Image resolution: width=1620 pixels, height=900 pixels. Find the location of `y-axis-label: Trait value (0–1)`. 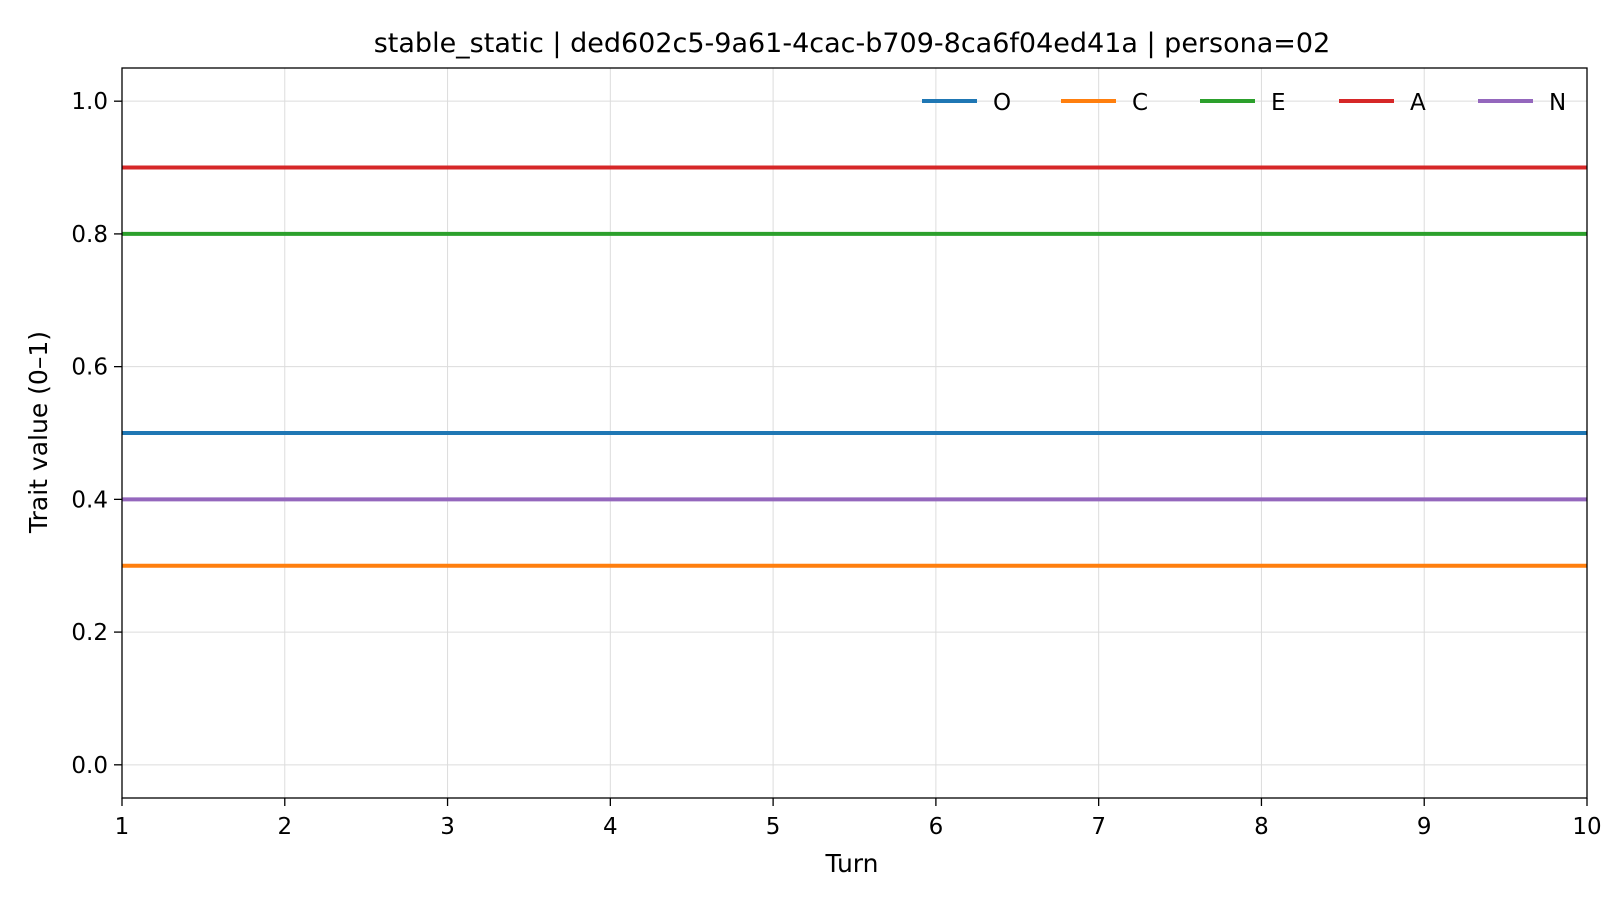

y-axis-label: Trait value (0–1) is located at coordinates (38, 432).